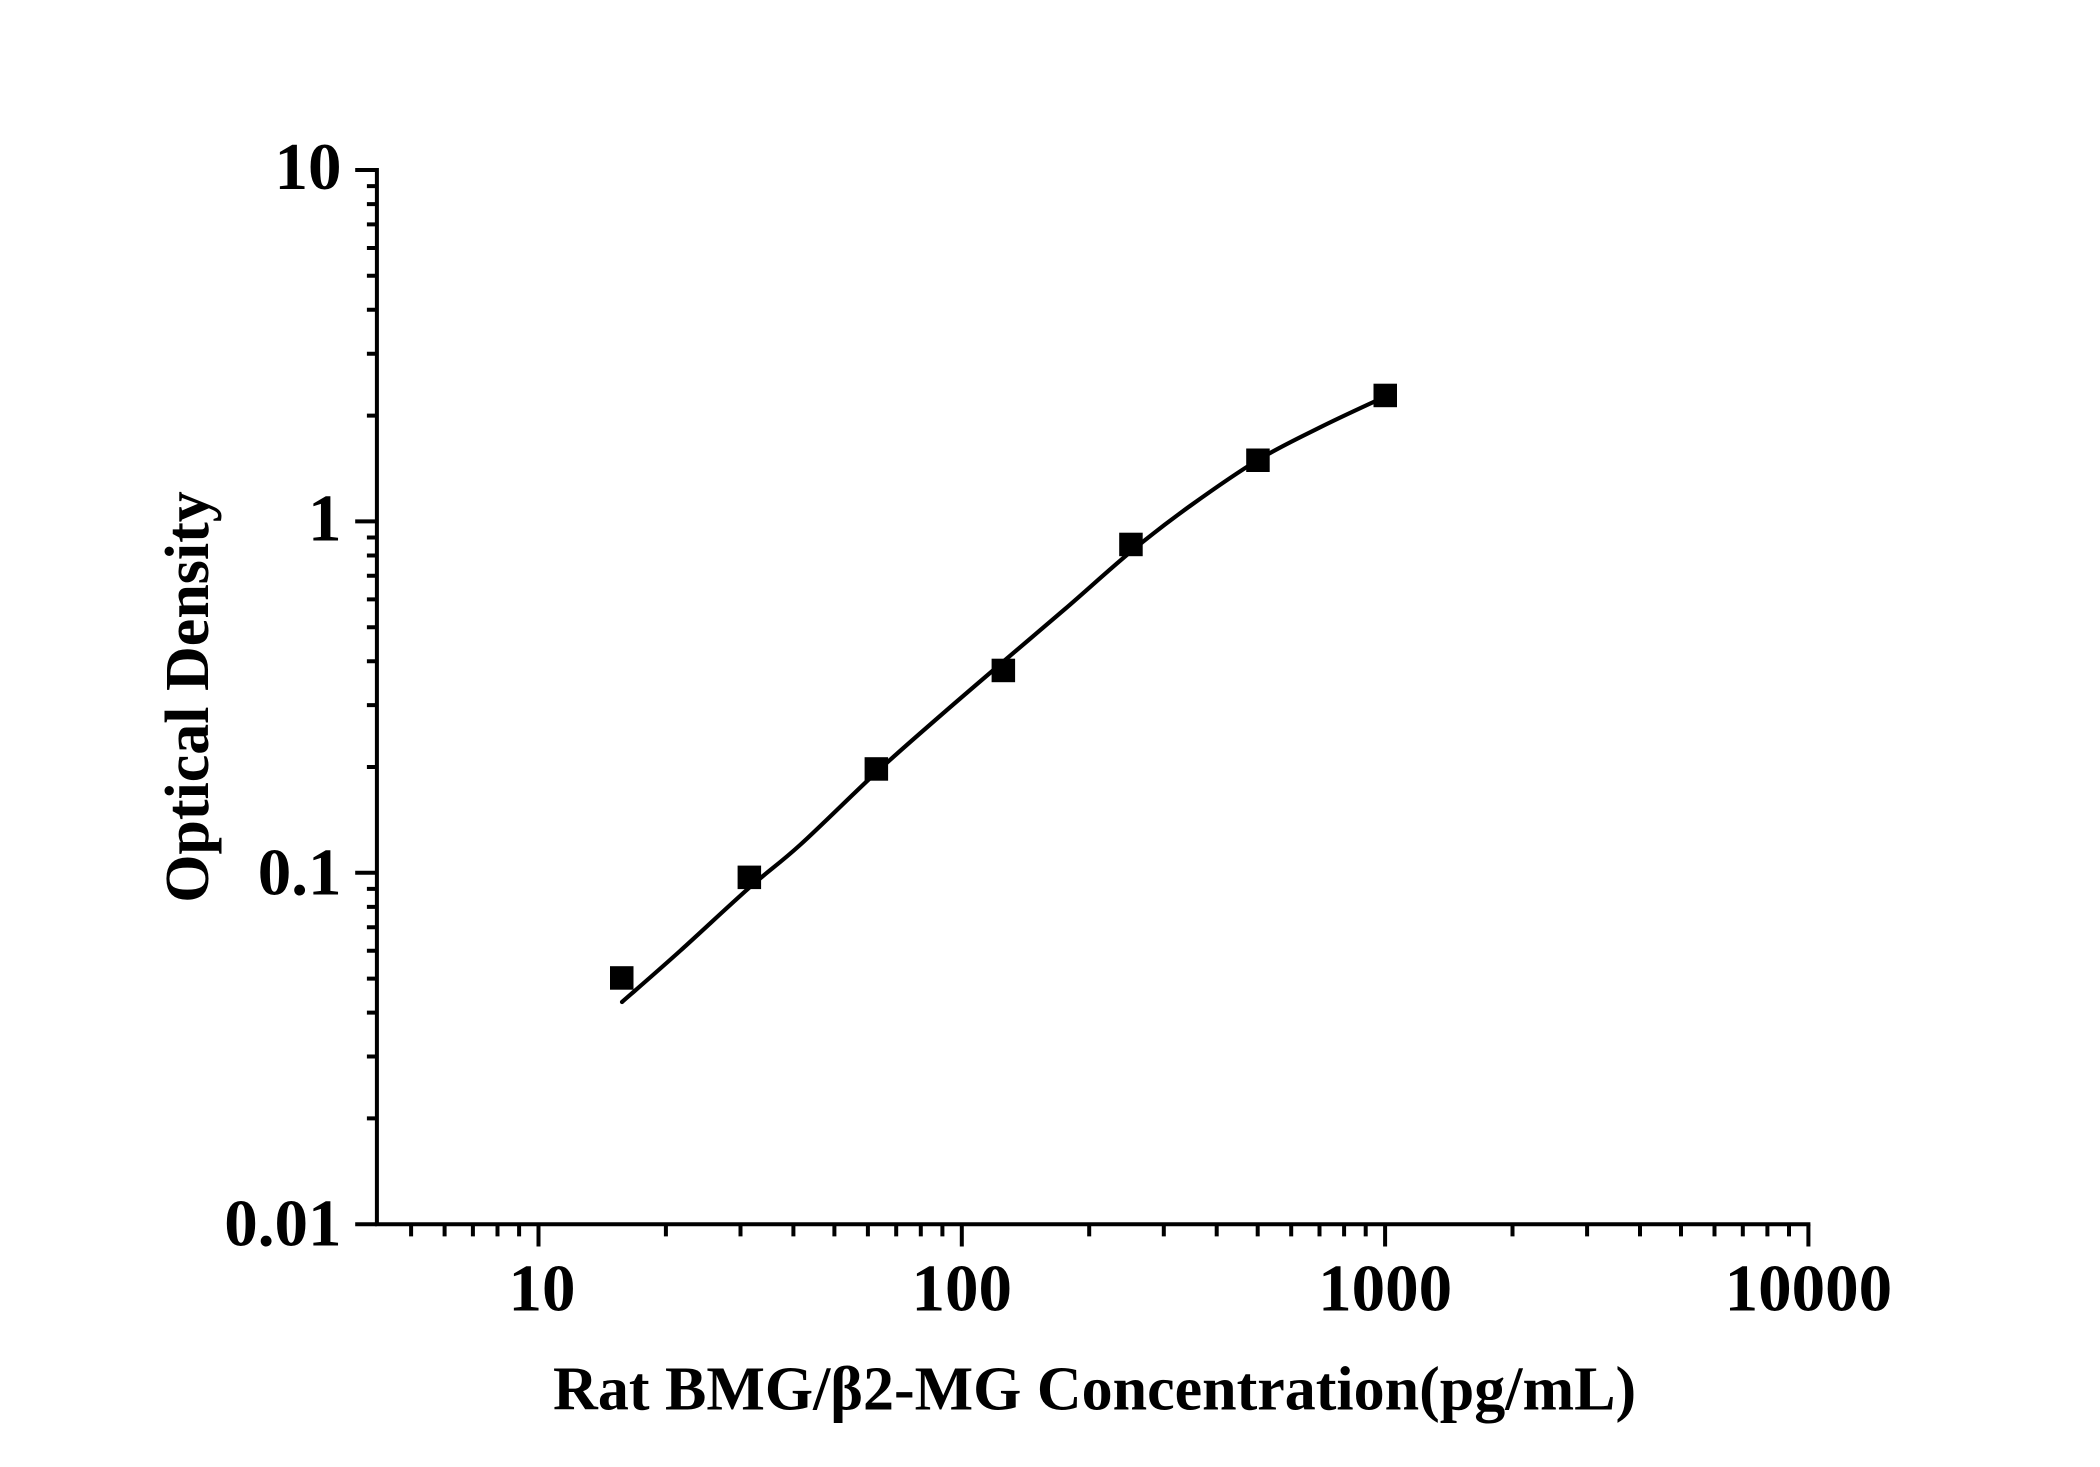 The height and width of the screenshot is (1467, 2100). What do you see at coordinates (325, 518) in the screenshot?
I see `svg-text: 1` at bounding box center [325, 518].